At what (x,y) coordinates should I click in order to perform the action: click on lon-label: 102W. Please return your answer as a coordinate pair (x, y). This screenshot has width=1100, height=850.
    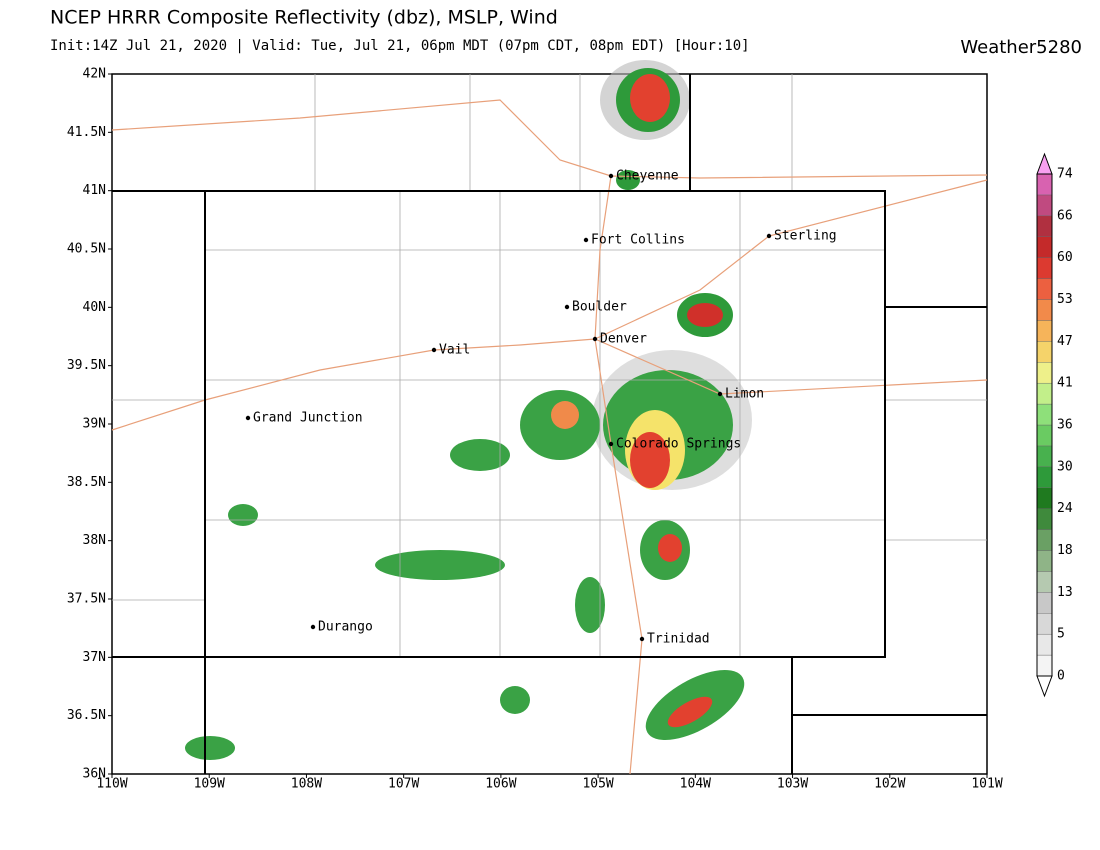
    Looking at the image, I should click on (889, 784).